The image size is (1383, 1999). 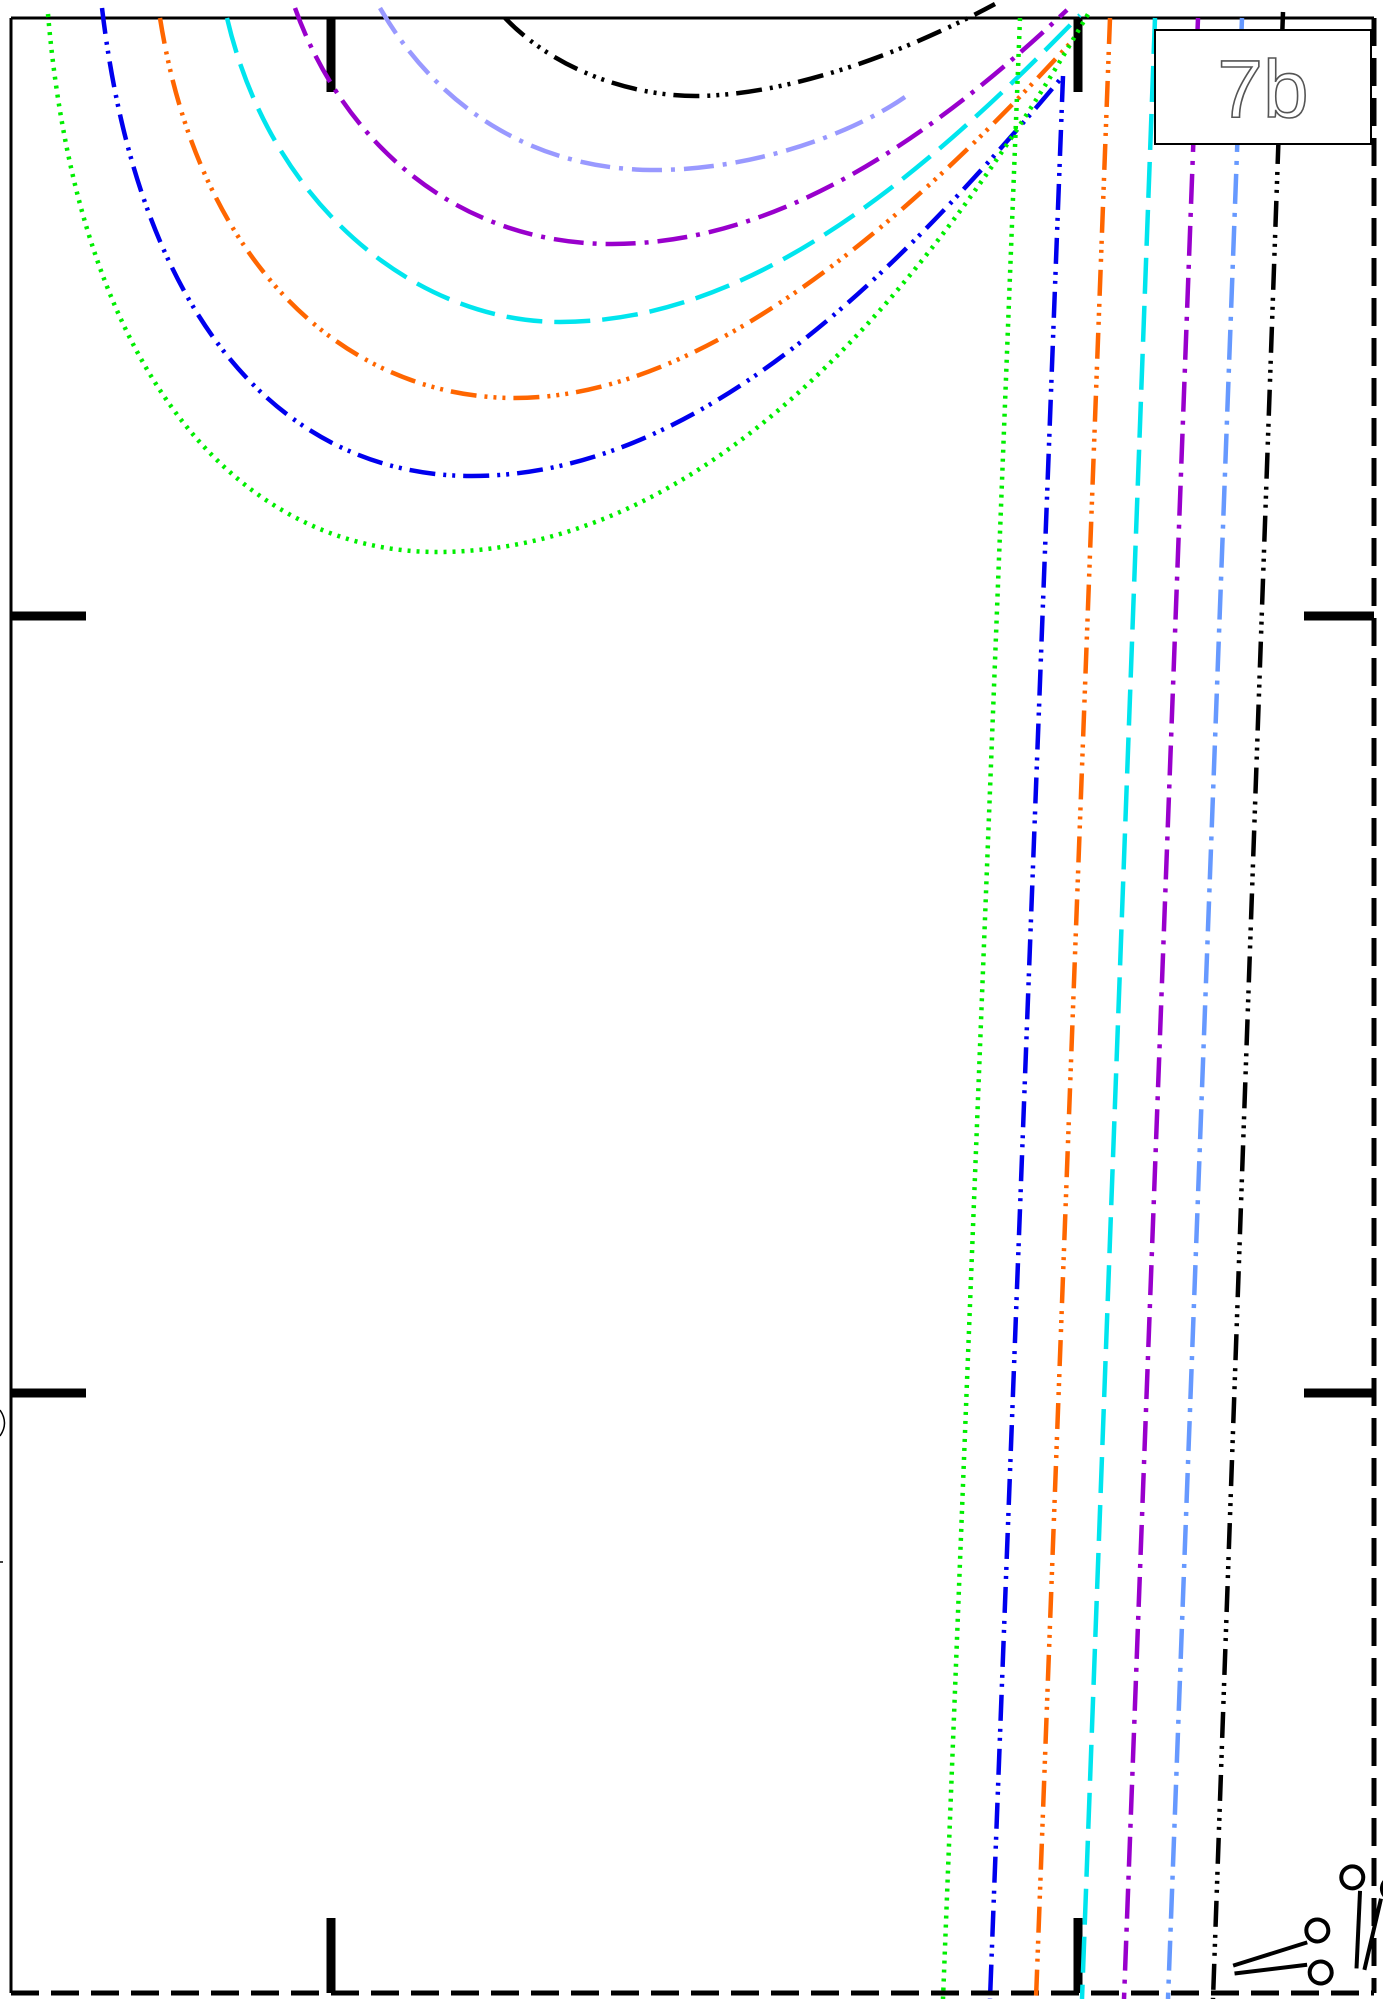 I want to click on side-seam-black, so click(x=1248, y=1005).